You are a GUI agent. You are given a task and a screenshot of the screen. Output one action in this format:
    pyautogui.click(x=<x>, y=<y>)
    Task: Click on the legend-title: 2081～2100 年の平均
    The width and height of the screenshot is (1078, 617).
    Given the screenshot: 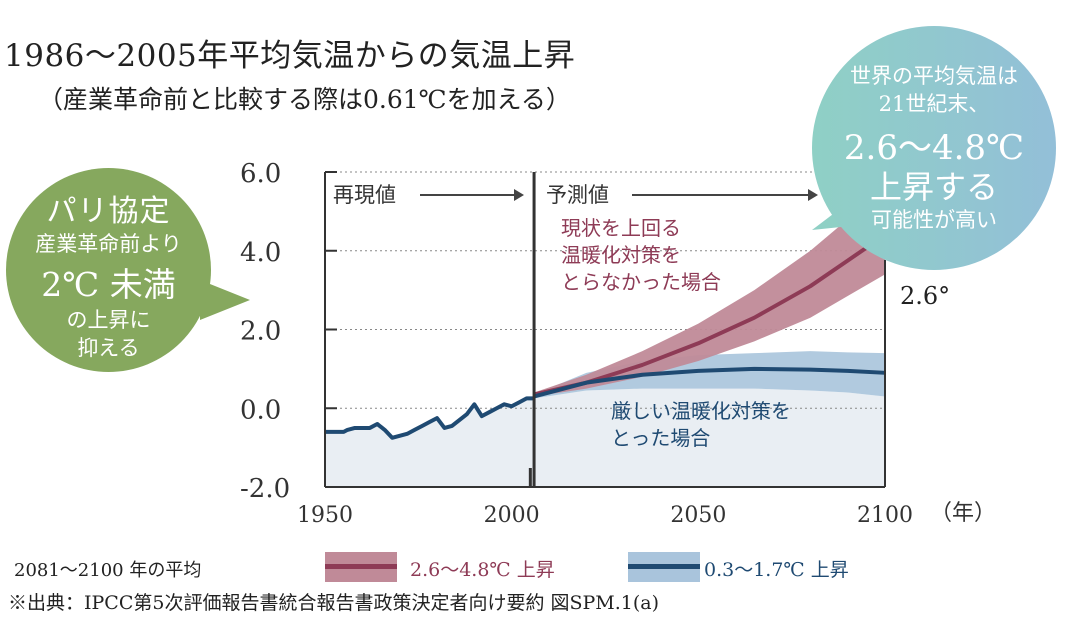 What is the action you would take?
    pyautogui.click(x=108, y=570)
    